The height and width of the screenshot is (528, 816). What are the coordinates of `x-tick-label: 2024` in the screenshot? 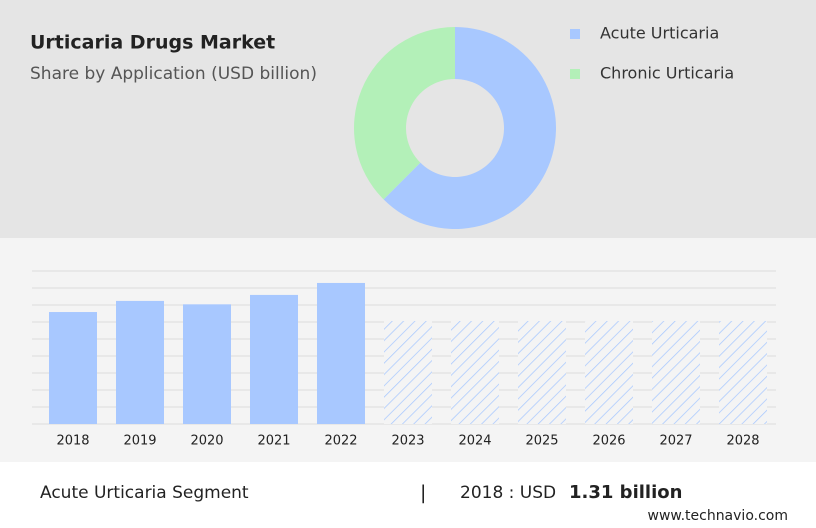 It's located at (474, 441).